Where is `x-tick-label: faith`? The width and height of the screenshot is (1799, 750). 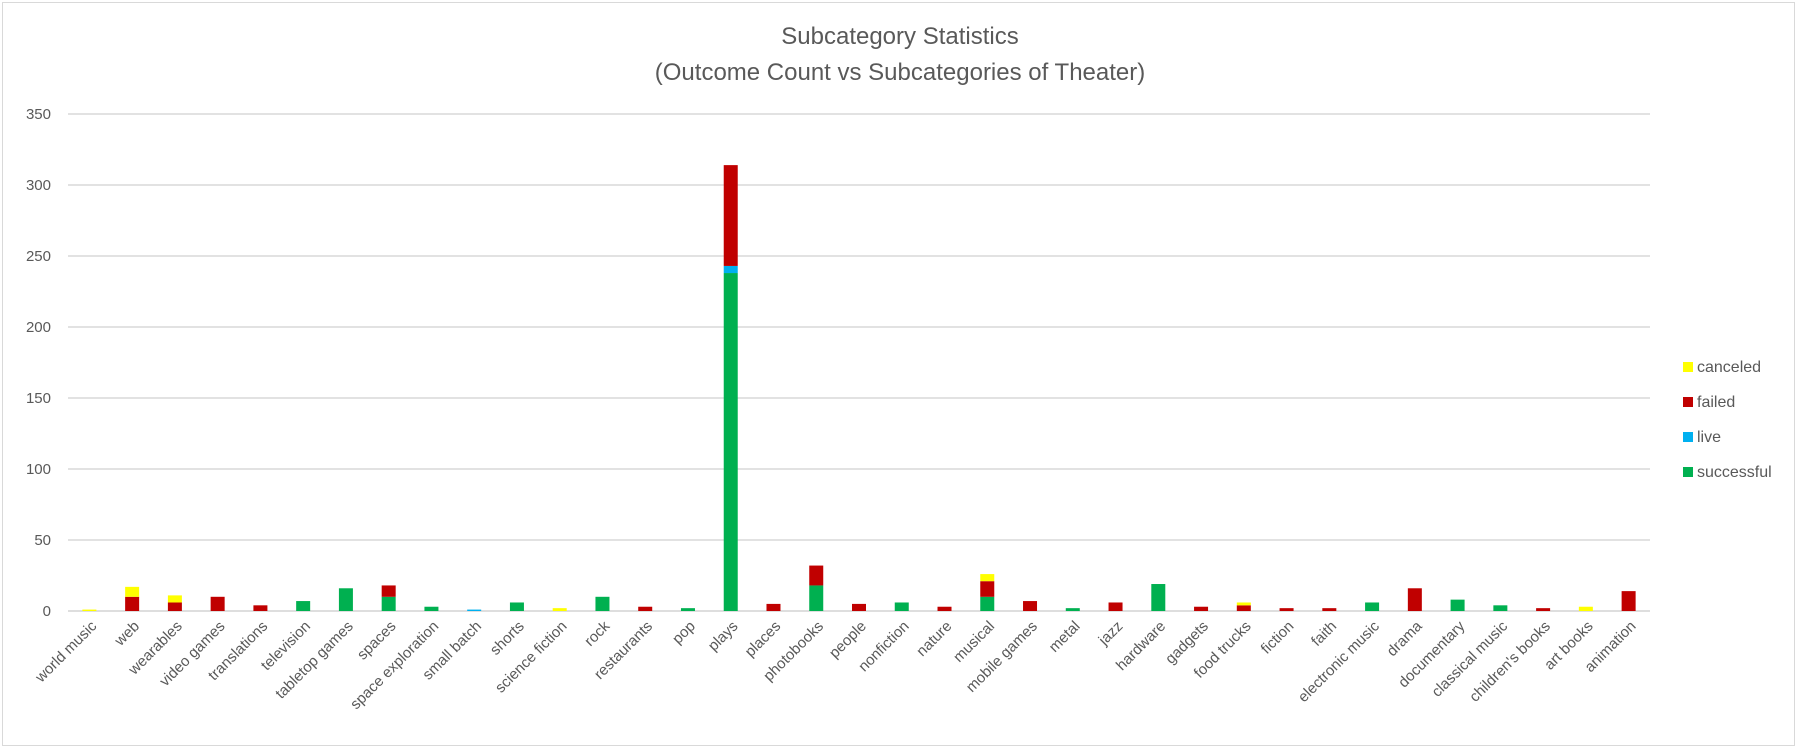 x-tick-label: faith is located at coordinates (1324, 634).